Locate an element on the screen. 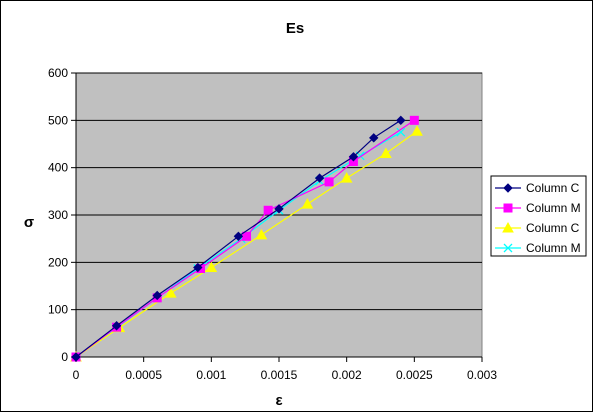 The height and width of the screenshot is (412, 593). y-tick-label: 300 is located at coordinates (58, 215).